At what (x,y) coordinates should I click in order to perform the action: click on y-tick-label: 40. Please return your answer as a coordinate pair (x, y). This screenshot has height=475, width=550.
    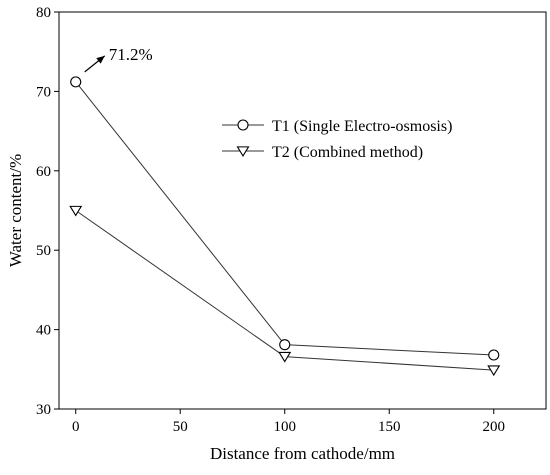
    Looking at the image, I should click on (43, 331).